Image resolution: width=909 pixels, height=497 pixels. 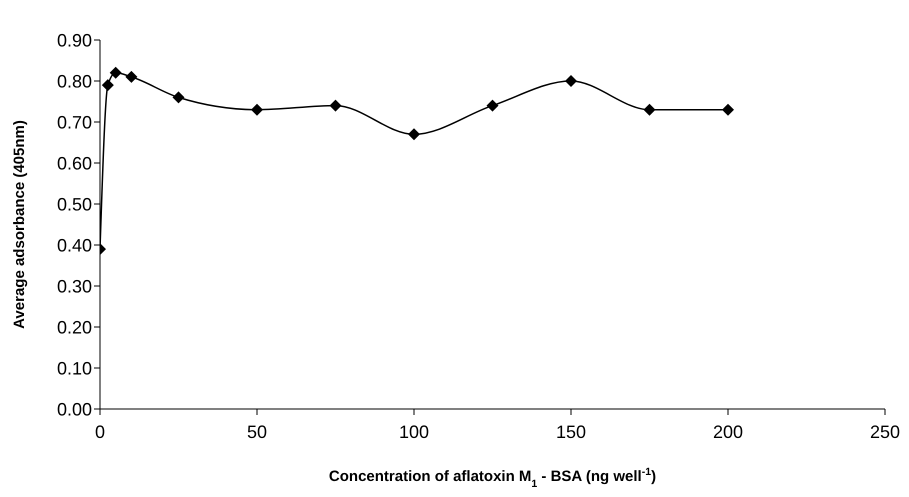 What do you see at coordinates (414, 432) in the screenshot?
I see `x-tick-label: 100` at bounding box center [414, 432].